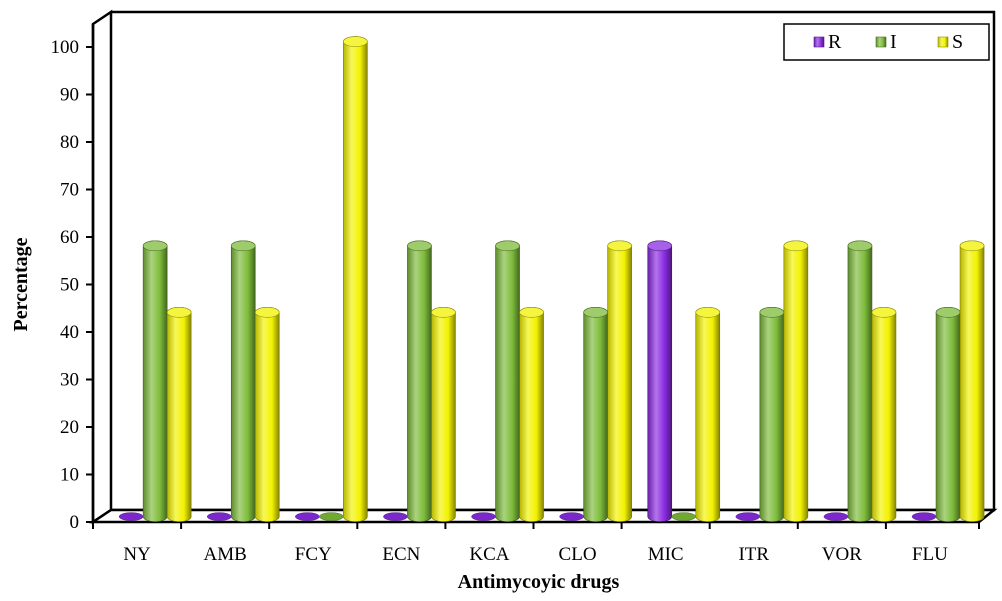 The height and width of the screenshot is (601, 1002). I want to click on y-tick-label: 20, so click(69, 427).